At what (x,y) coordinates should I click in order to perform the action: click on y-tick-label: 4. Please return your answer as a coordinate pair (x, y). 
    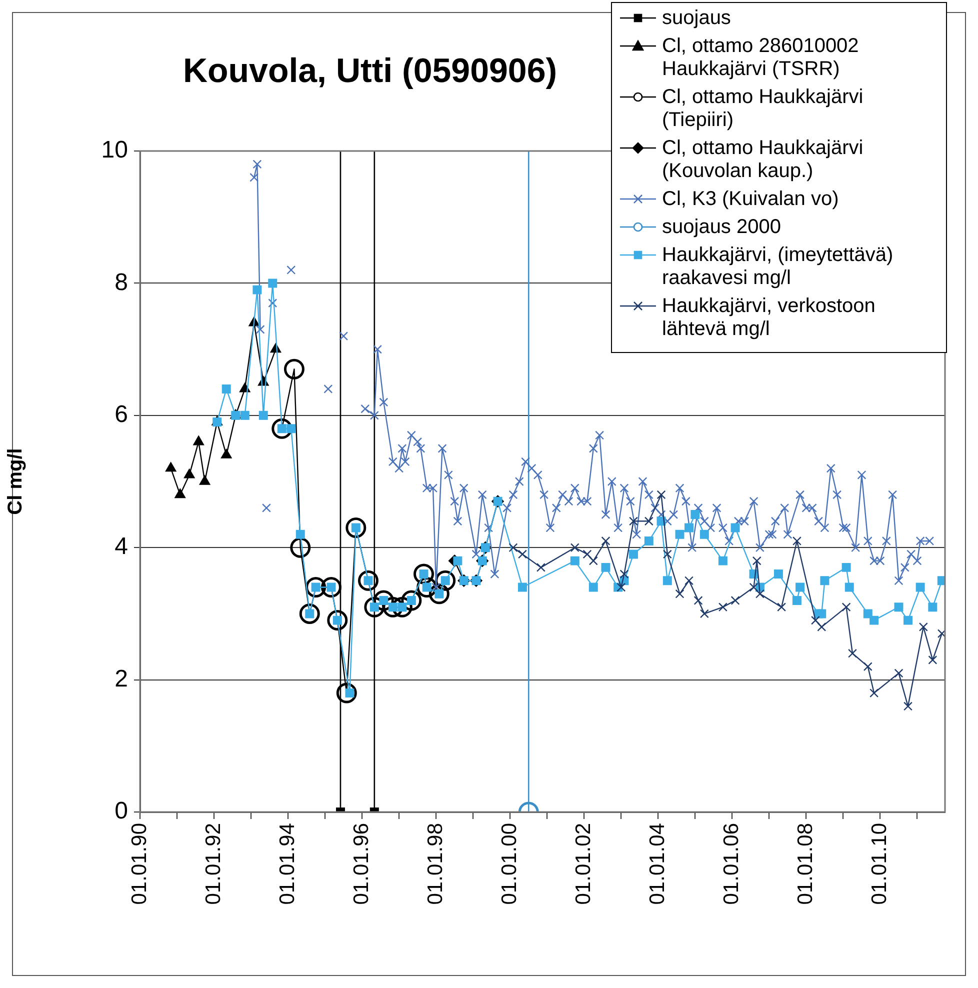
    Looking at the image, I should click on (121, 546).